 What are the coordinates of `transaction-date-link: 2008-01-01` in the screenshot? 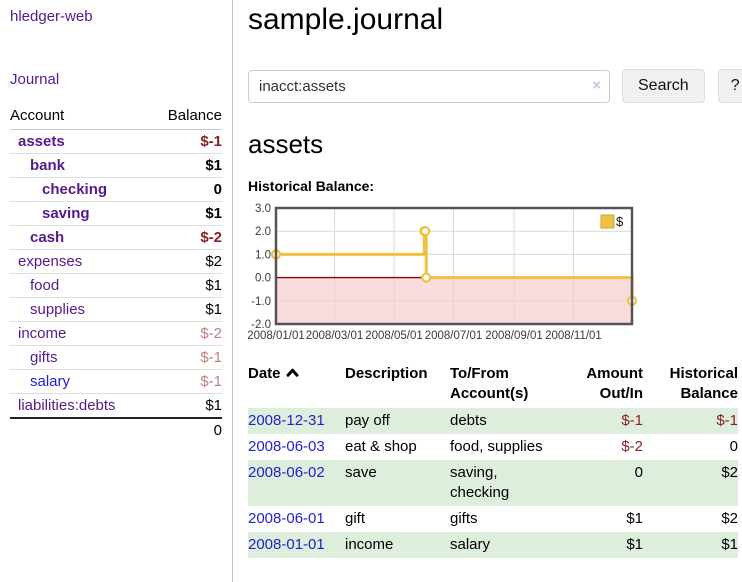 It's located at (286, 544).